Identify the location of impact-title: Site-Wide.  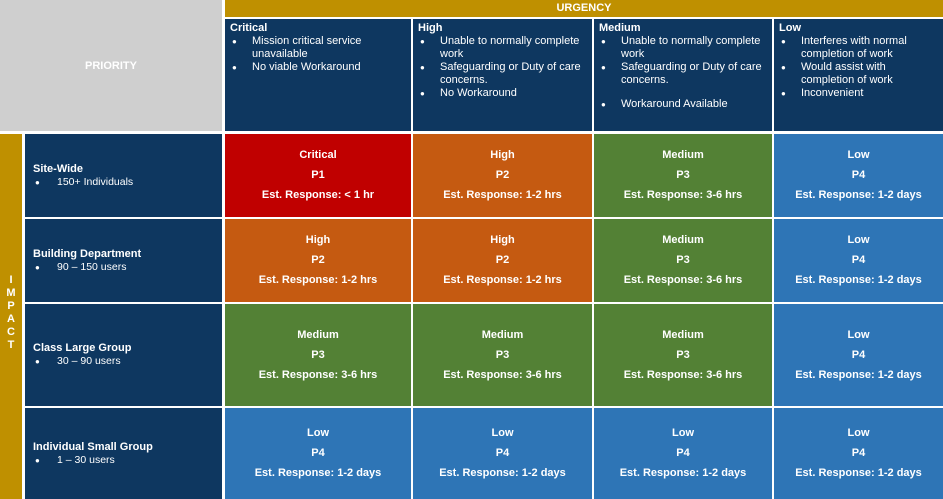
(58, 168).